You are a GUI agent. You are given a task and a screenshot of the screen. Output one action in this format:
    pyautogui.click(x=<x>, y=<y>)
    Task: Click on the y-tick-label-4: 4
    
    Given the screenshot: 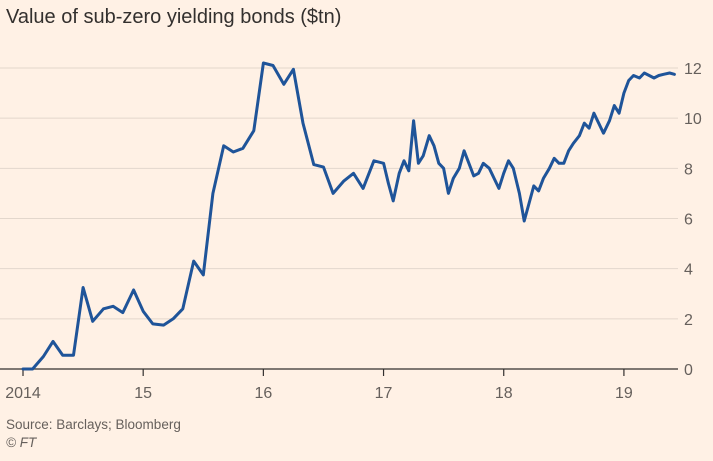 What is the action you would take?
    pyautogui.click(x=688, y=270)
    